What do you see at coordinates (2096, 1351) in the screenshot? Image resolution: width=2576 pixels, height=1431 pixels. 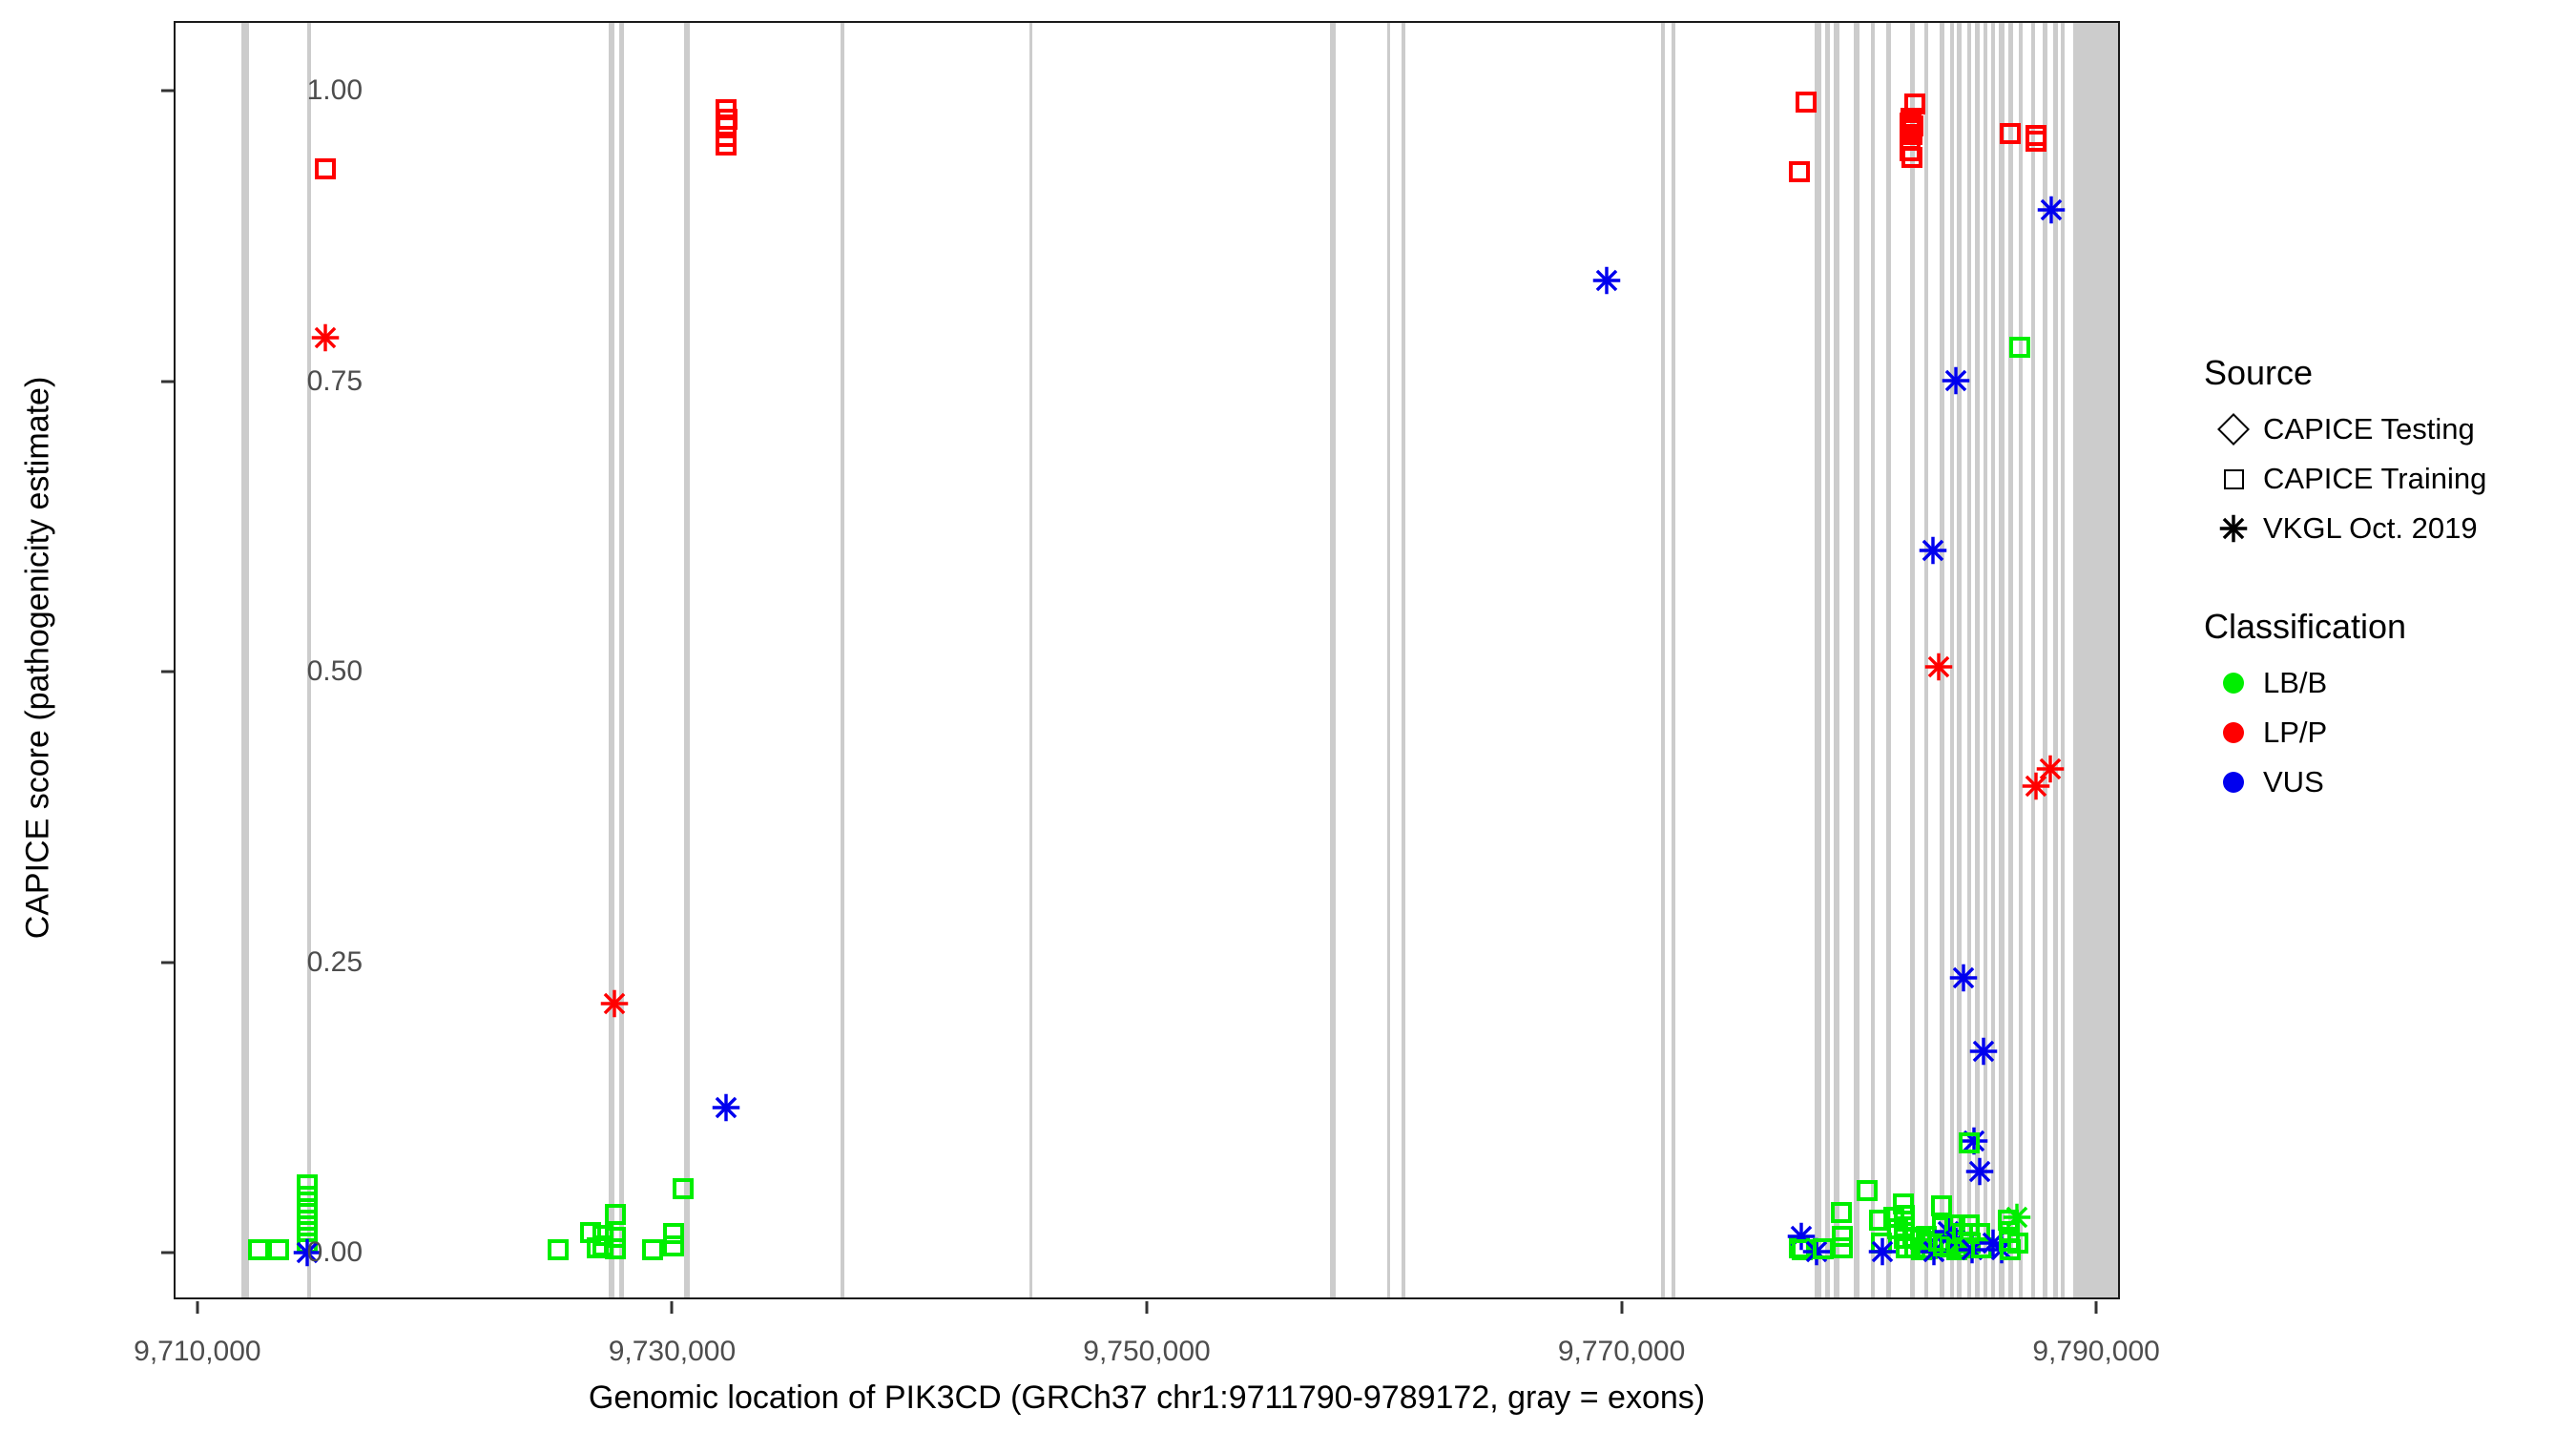 I see `x-tick-label: 9,790,000` at bounding box center [2096, 1351].